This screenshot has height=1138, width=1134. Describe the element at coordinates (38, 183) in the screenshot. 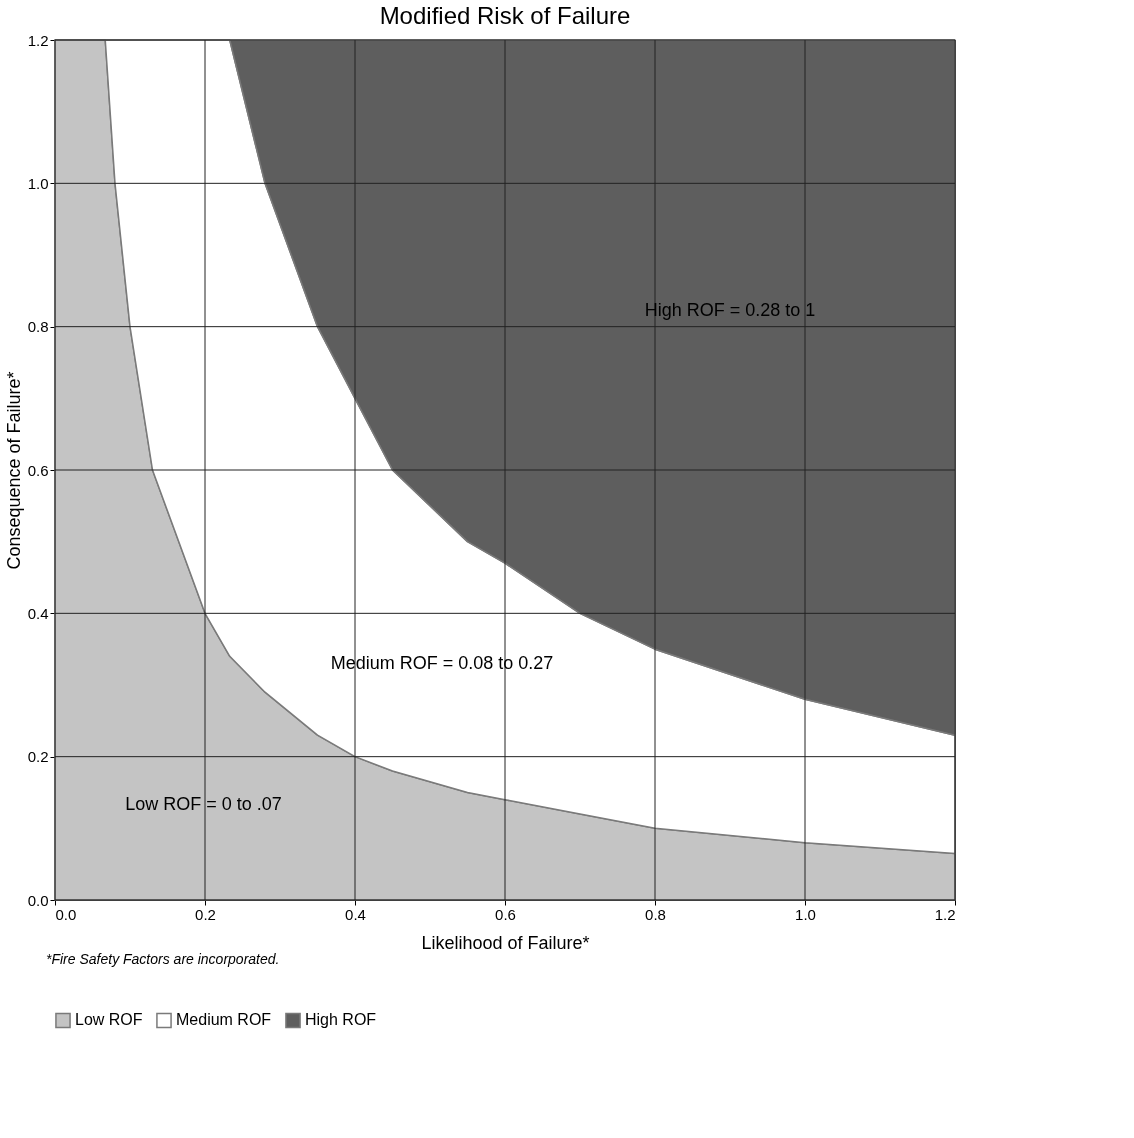

I see `y-tick-label: 1.0` at that location.